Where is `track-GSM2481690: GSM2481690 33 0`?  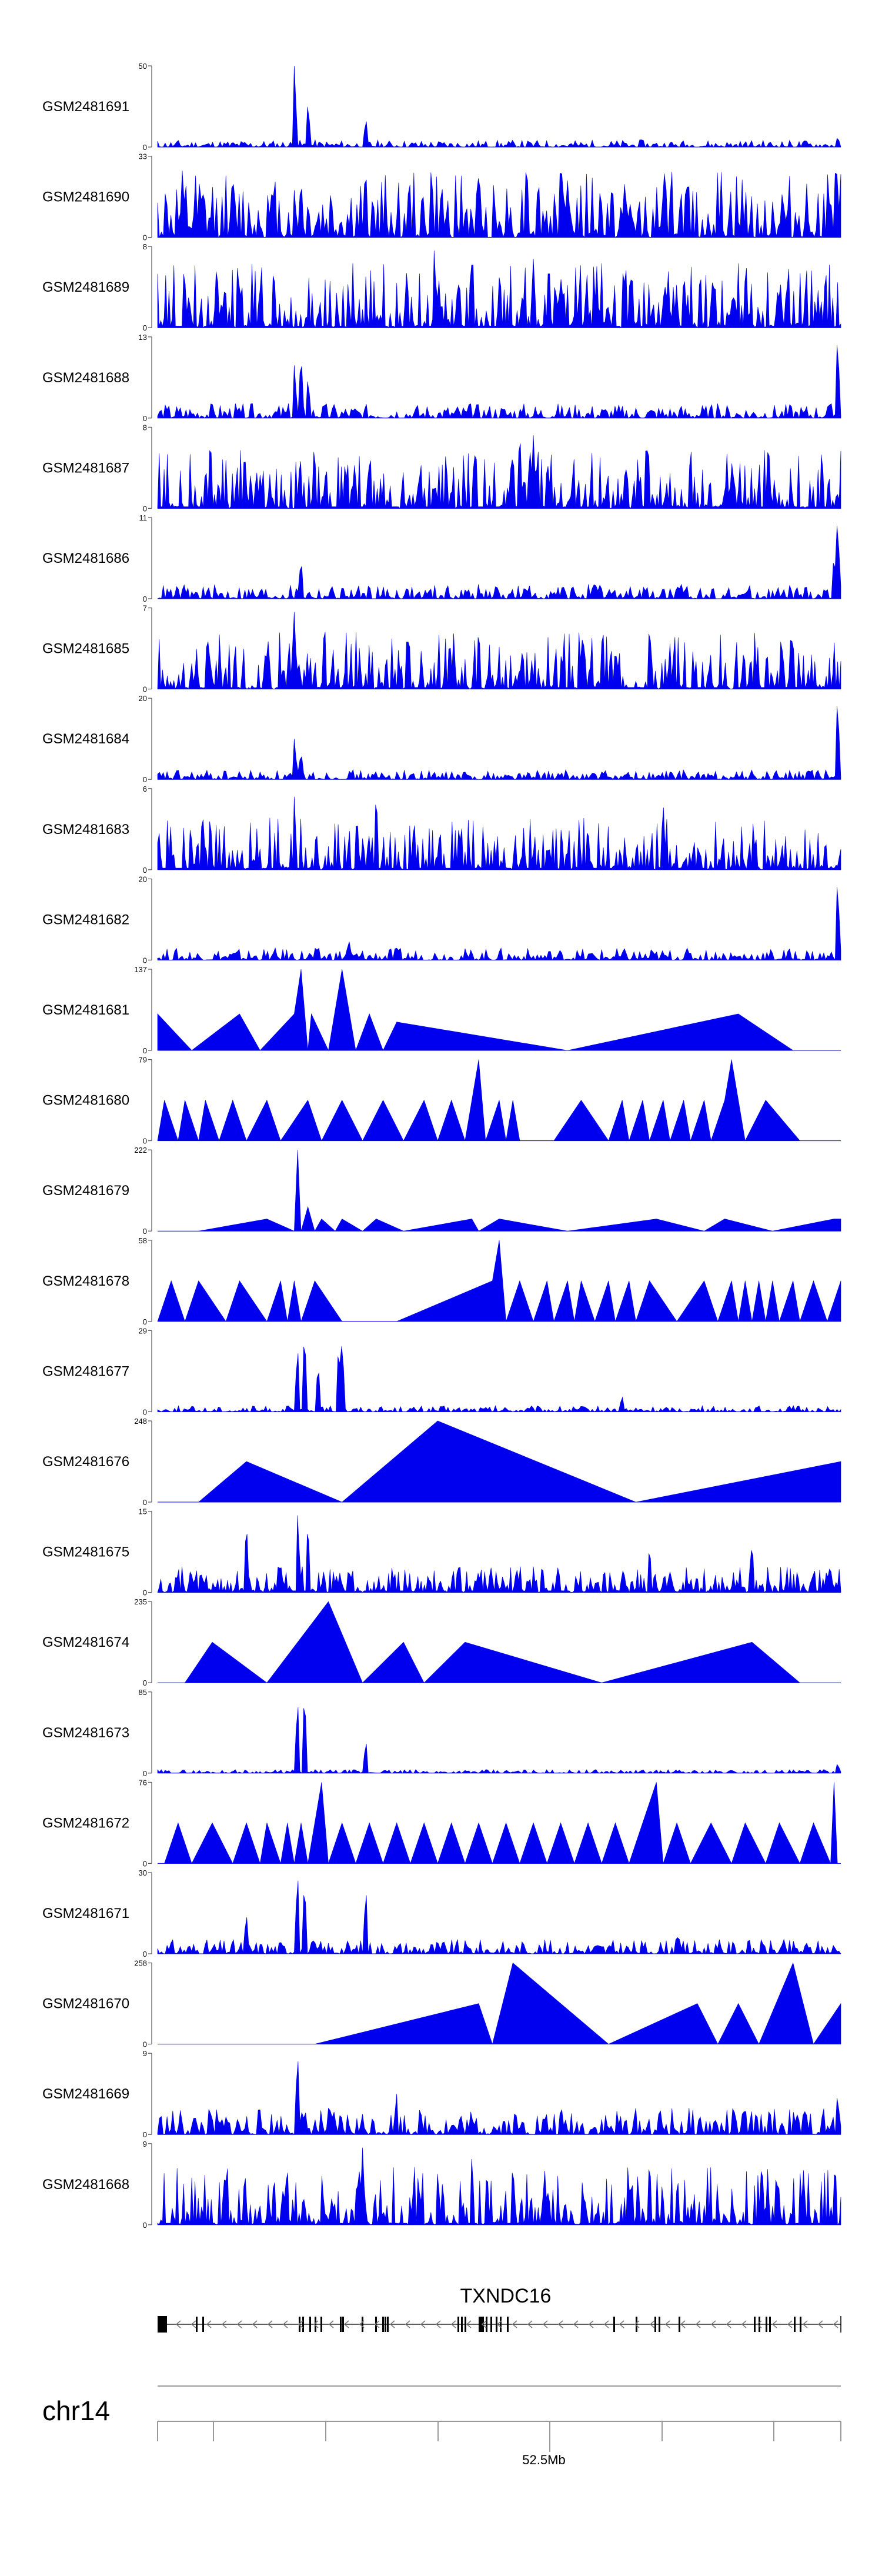
track-GSM2481690: GSM2481690 33 0 is located at coordinates (441, 197).